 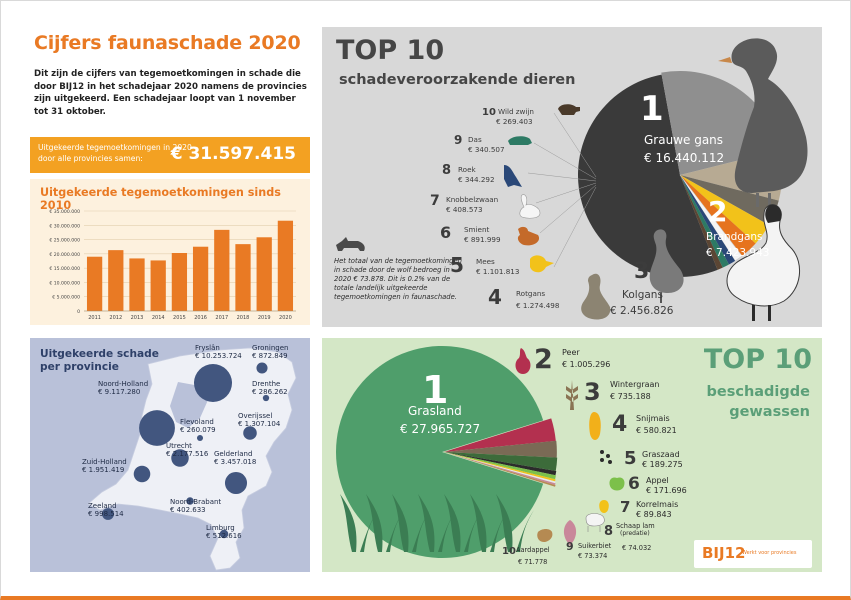 I want to click on province-bubble-flevoland, so click(x=200, y=438).